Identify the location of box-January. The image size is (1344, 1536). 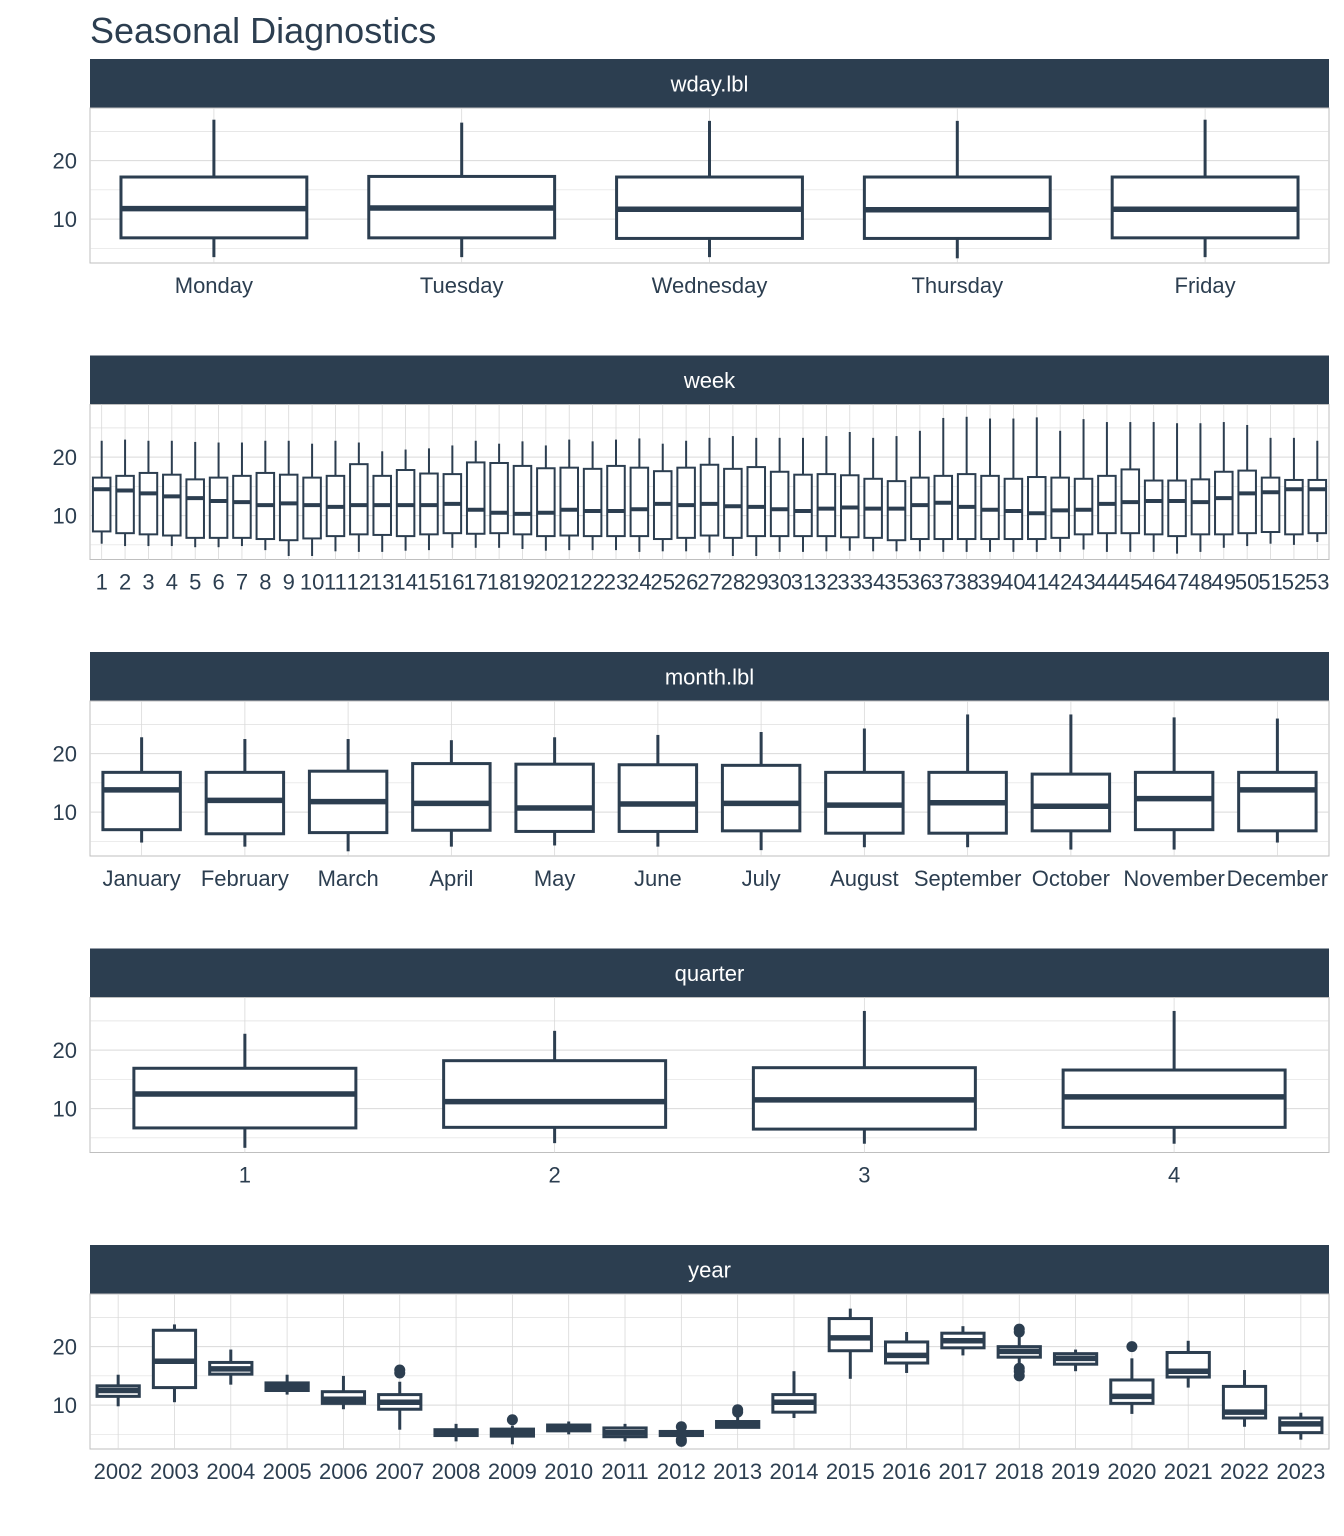
(141, 790).